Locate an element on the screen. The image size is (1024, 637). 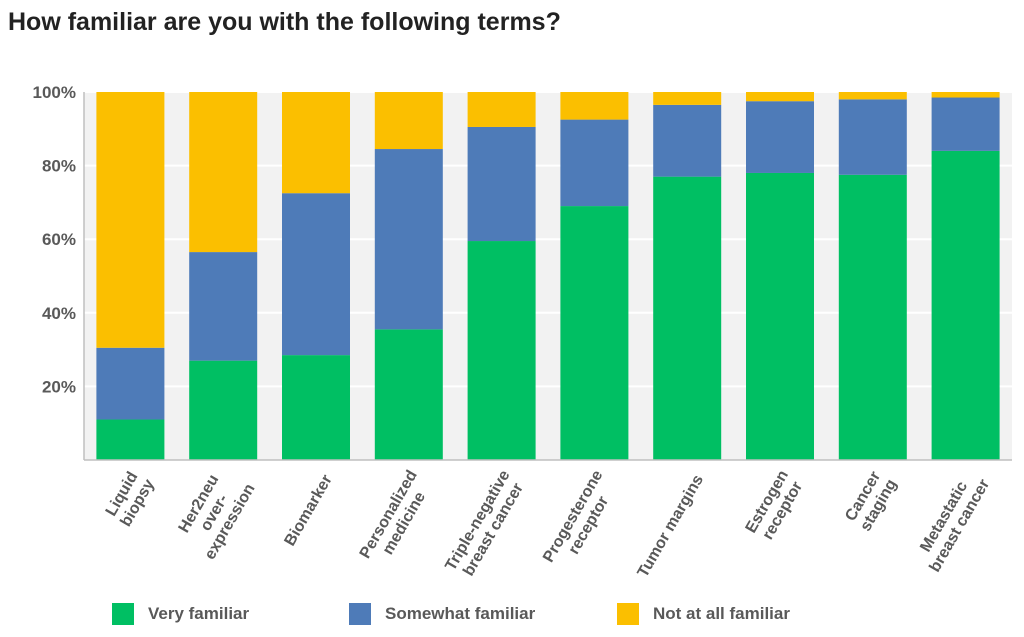
y-tick-label: 60% is located at coordinates (59, 239).